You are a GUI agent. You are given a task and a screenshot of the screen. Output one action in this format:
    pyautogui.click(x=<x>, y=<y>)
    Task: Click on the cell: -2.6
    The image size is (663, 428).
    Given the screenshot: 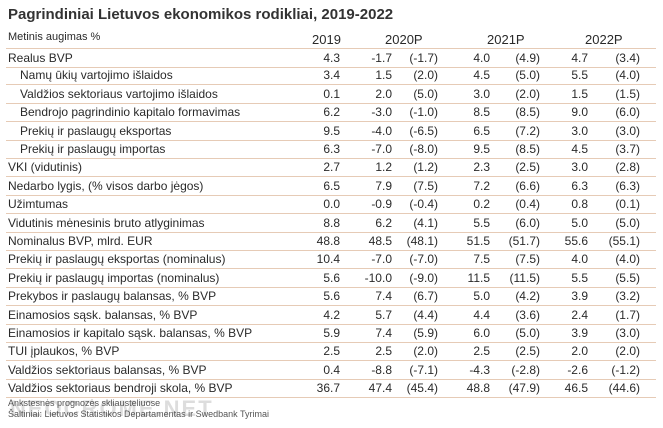 What is the action you would take?
    pyautogui.click(x=577, y=369)
    